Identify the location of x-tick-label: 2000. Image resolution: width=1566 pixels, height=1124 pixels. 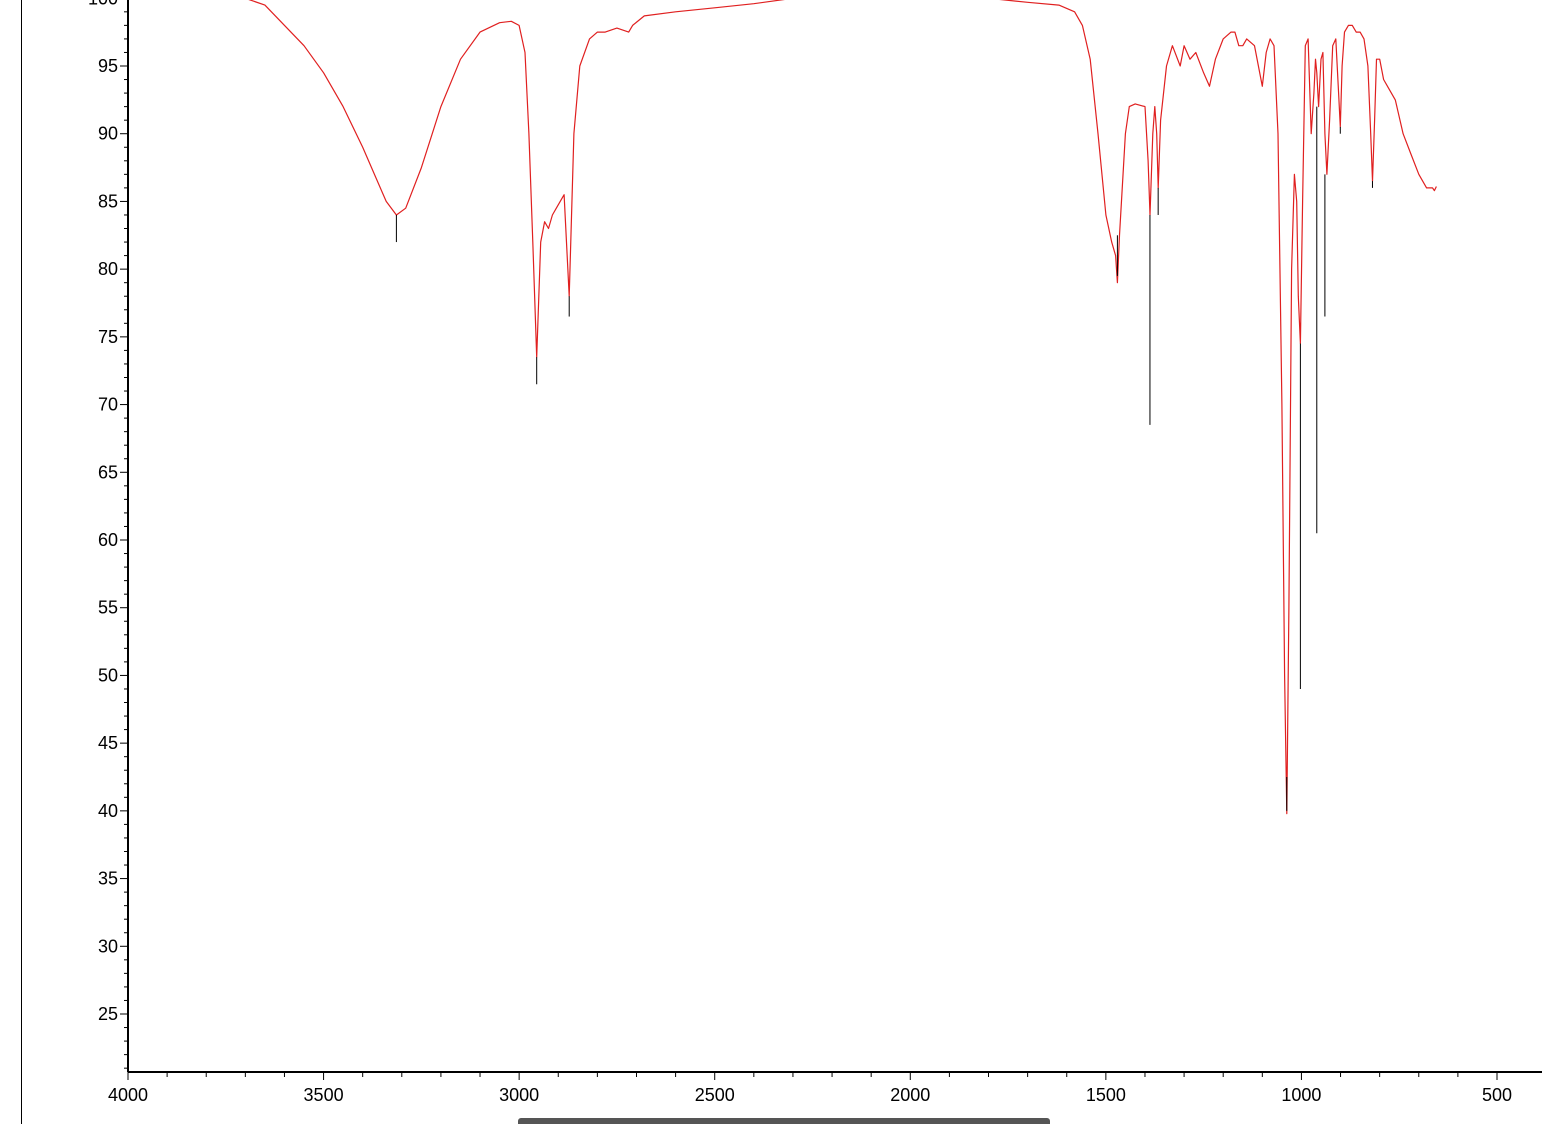
(910, 1095).